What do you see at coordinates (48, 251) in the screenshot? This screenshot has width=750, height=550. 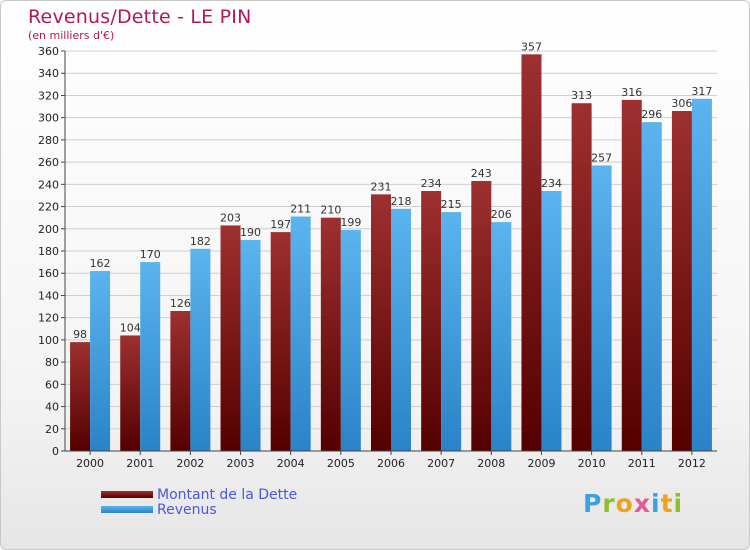 I see `y-tick-label: 180` at bounding box center [48, 251].